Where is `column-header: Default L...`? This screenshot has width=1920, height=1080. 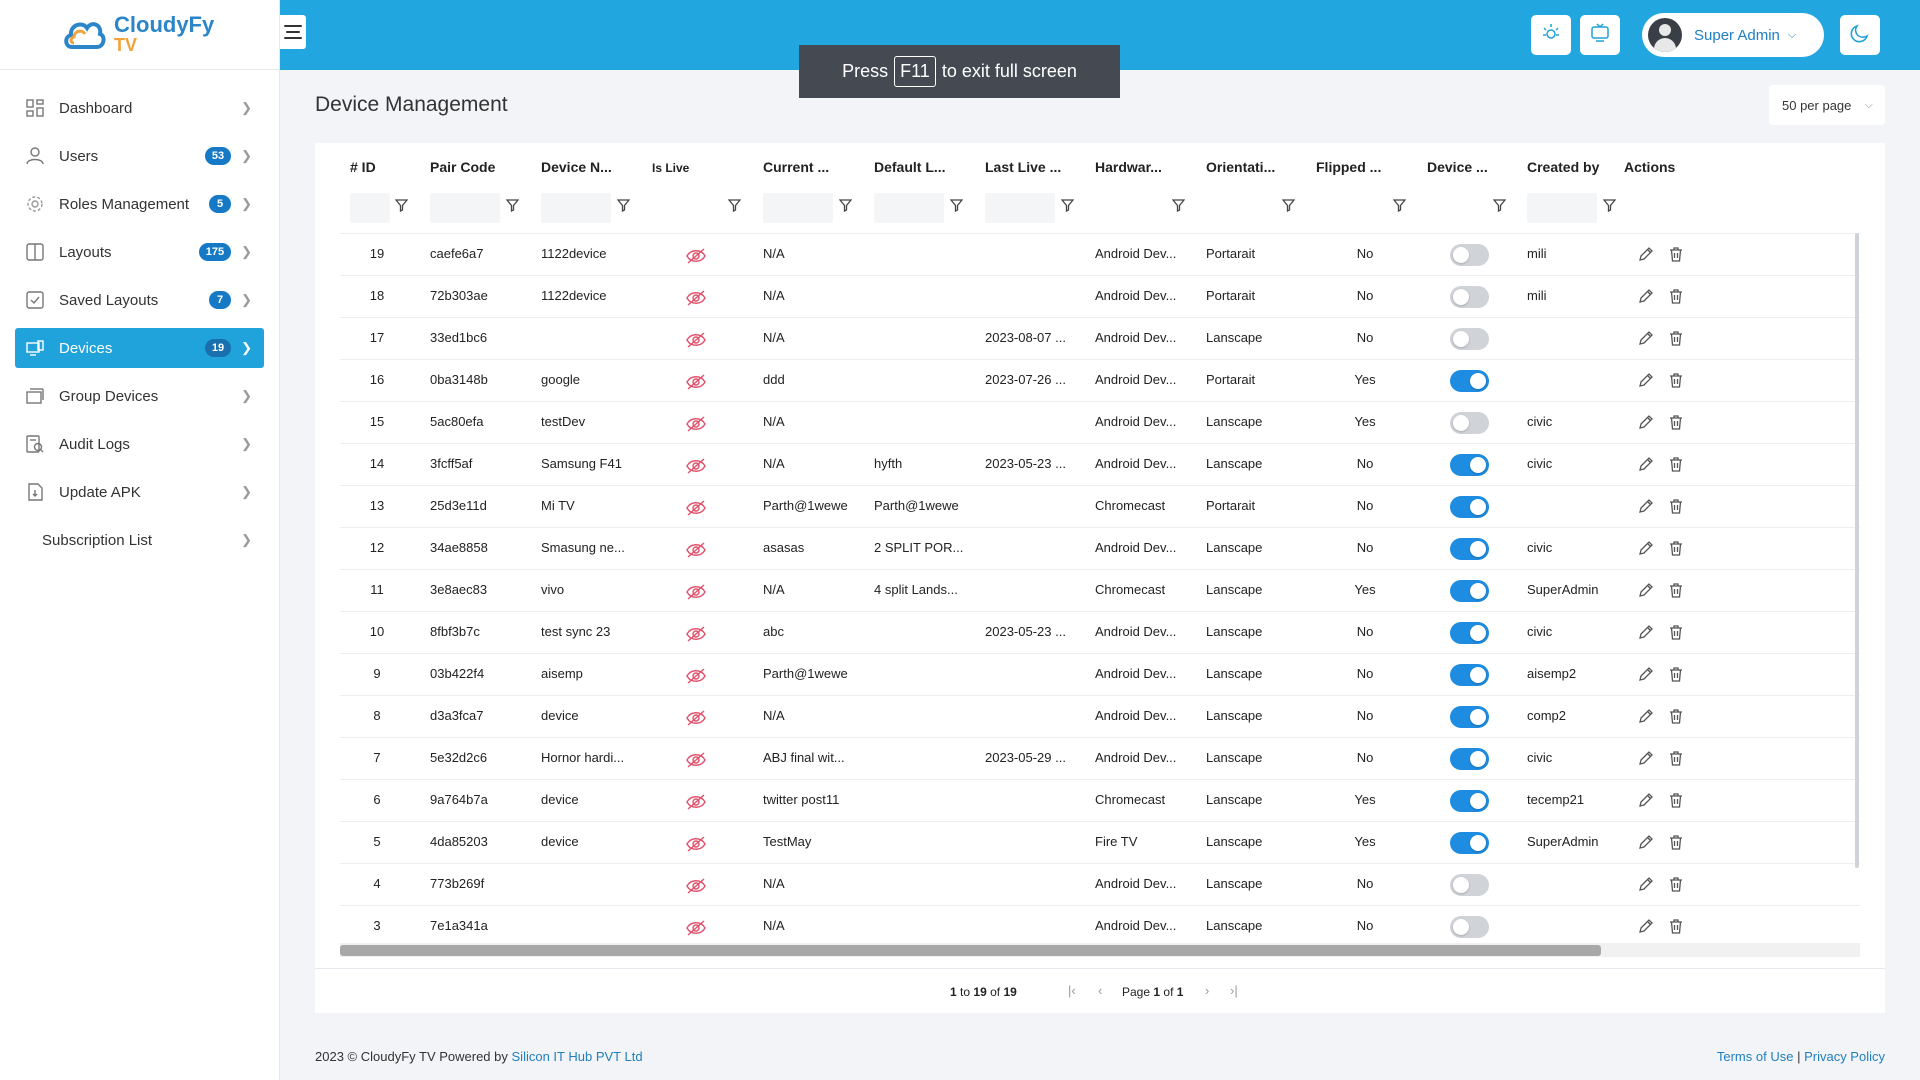
column-header: Default L... is located at coordinates (910, 167).